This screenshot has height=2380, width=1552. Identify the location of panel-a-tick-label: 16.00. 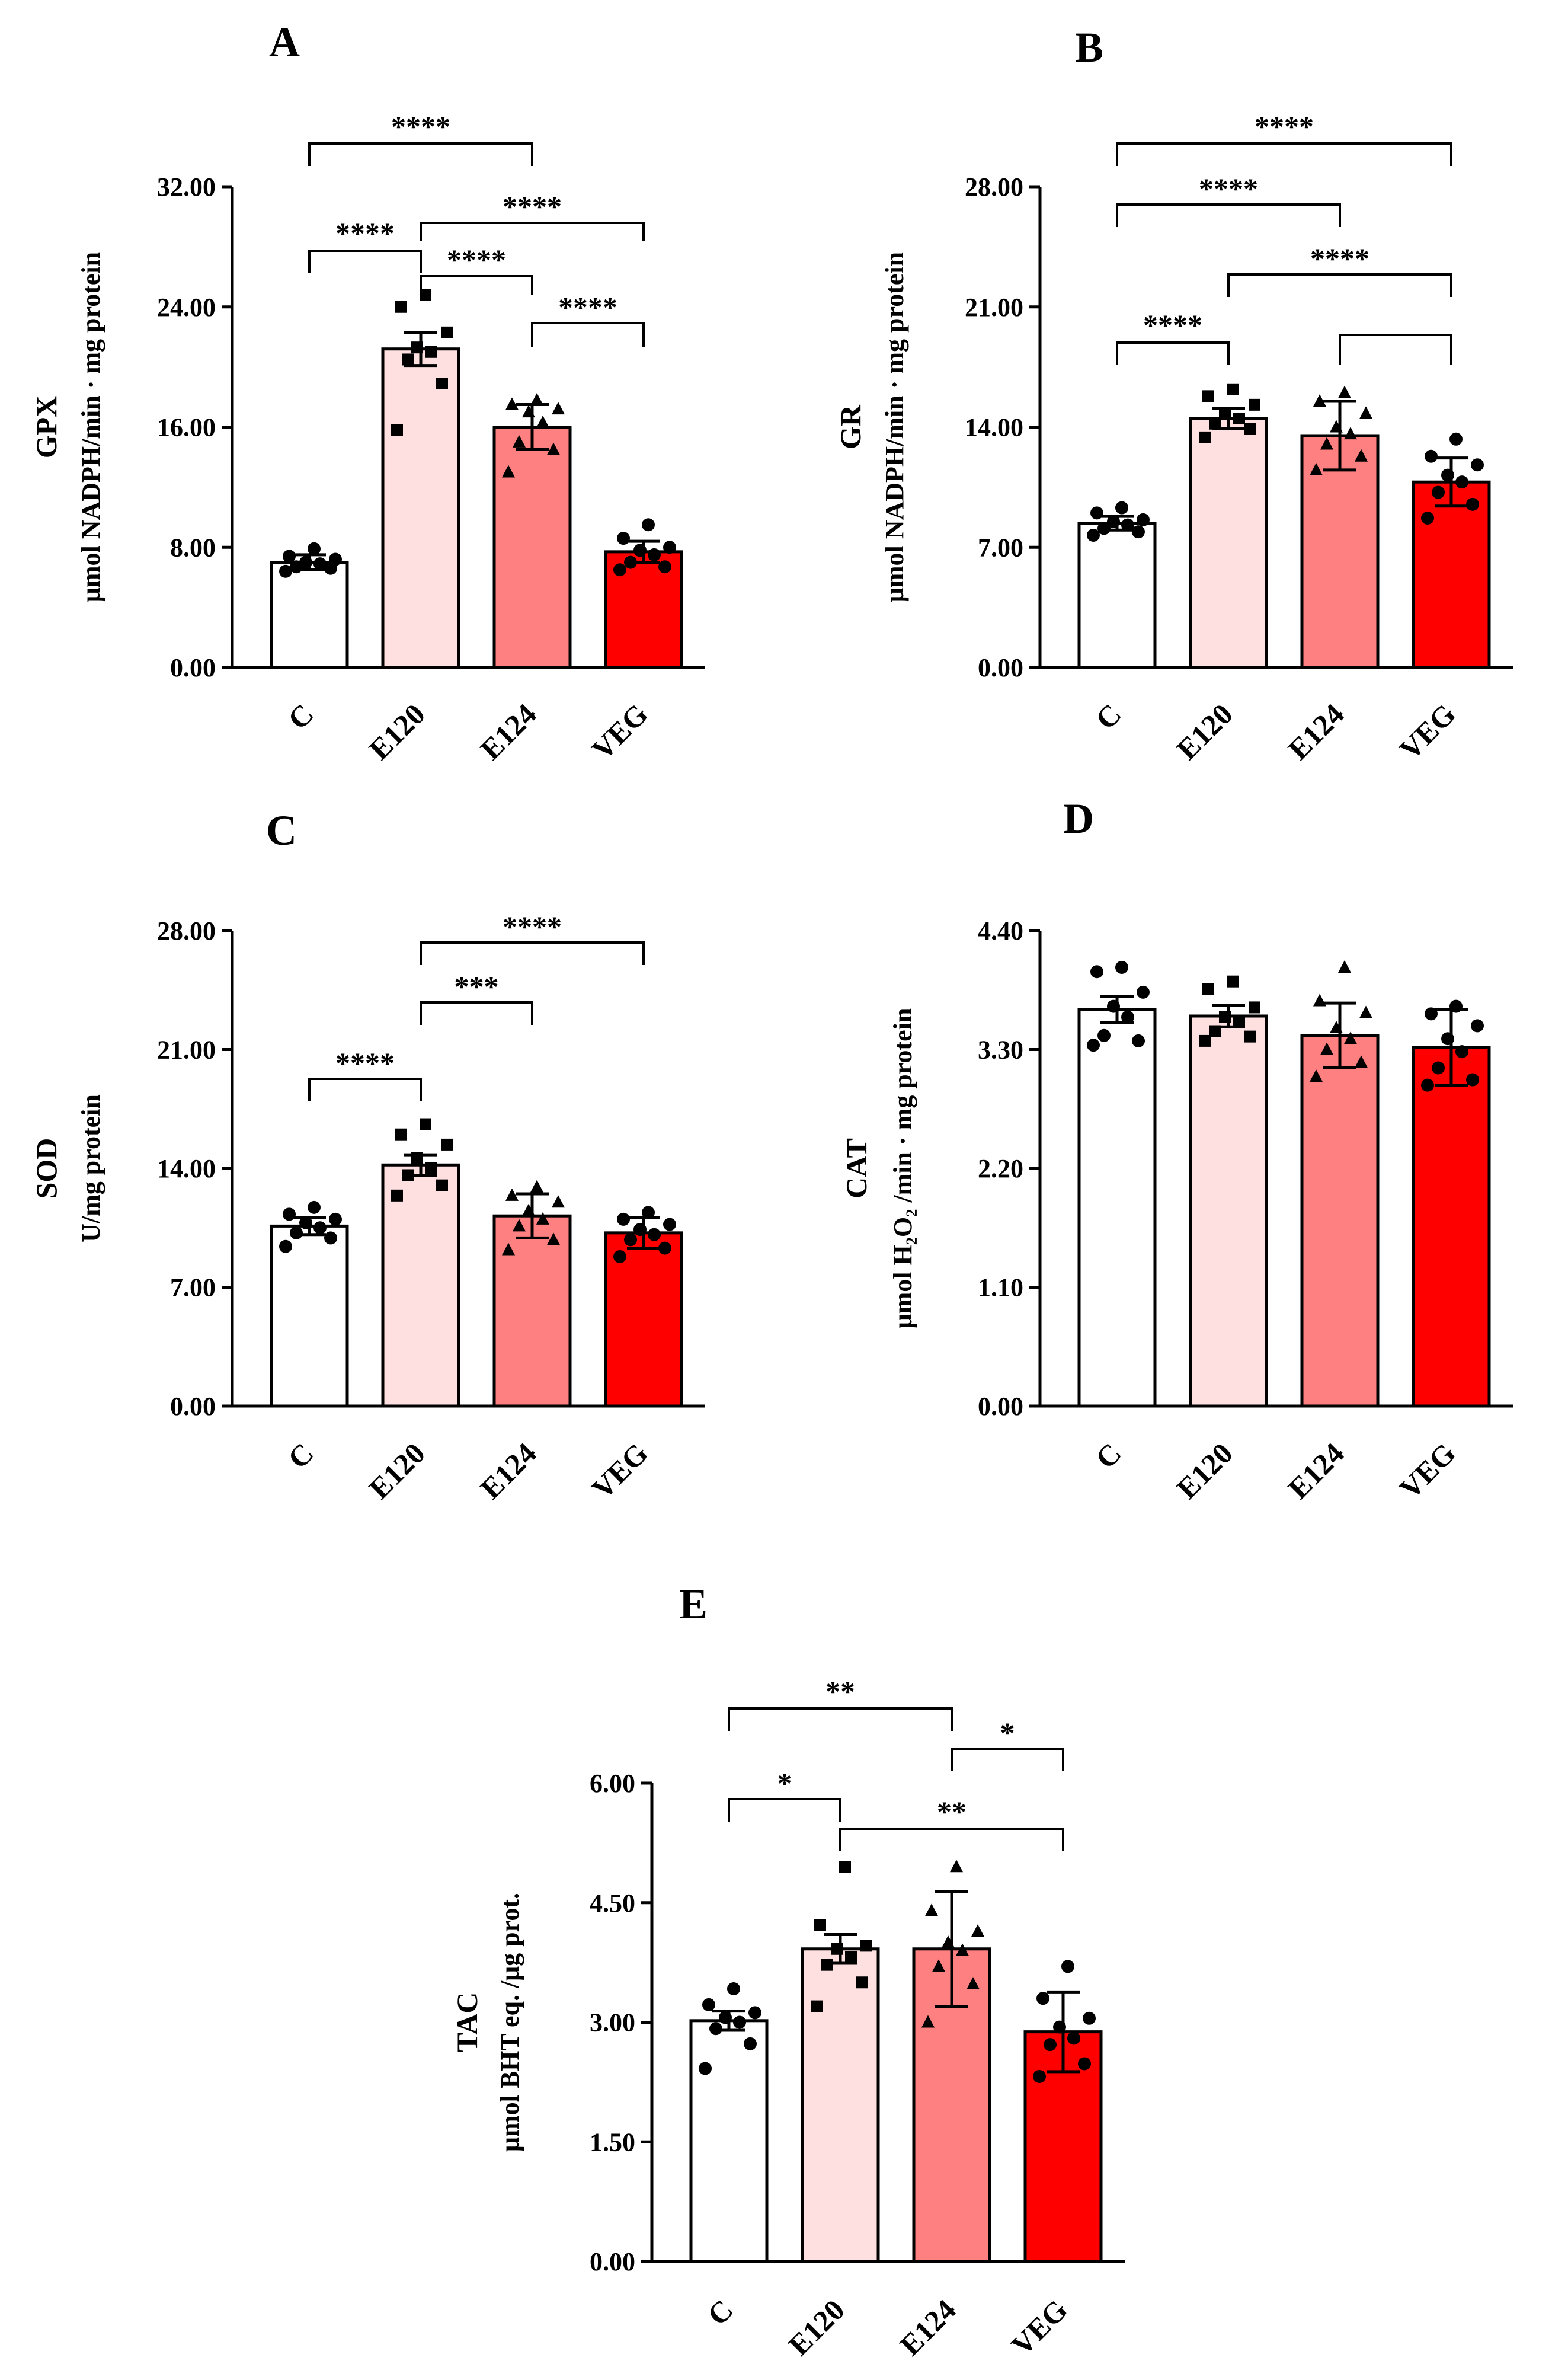
(186, 427).